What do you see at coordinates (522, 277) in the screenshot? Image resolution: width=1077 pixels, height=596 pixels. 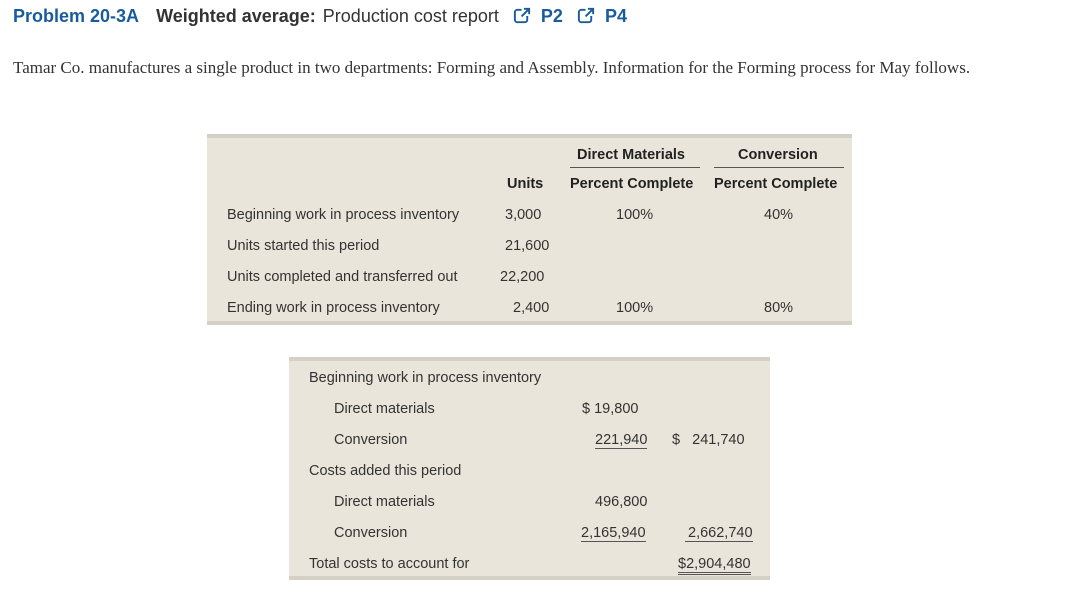 I see `row-units: 22,200` at bounding box center [522, 277].